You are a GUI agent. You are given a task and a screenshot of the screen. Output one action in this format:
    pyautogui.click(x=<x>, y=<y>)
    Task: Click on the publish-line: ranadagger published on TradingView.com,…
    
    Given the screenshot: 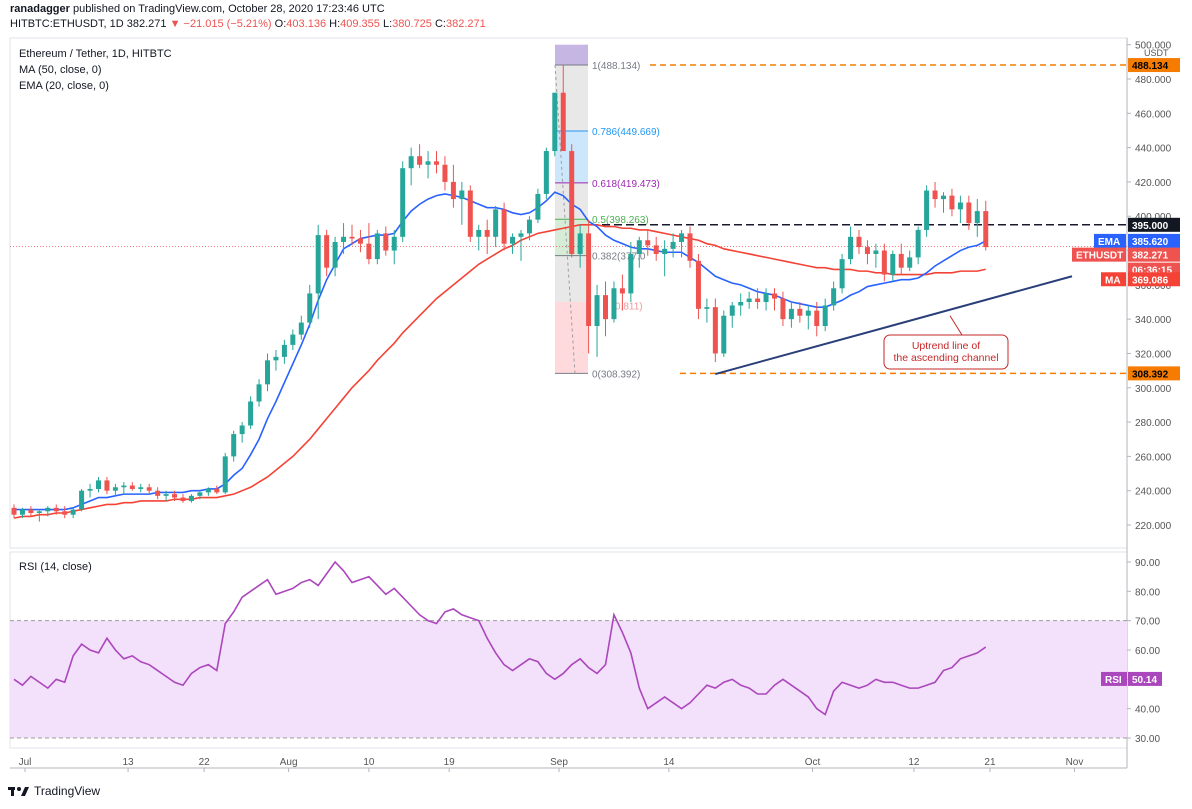 What is the action you would take?
    pyautogui.click(x=197, y=9)
    